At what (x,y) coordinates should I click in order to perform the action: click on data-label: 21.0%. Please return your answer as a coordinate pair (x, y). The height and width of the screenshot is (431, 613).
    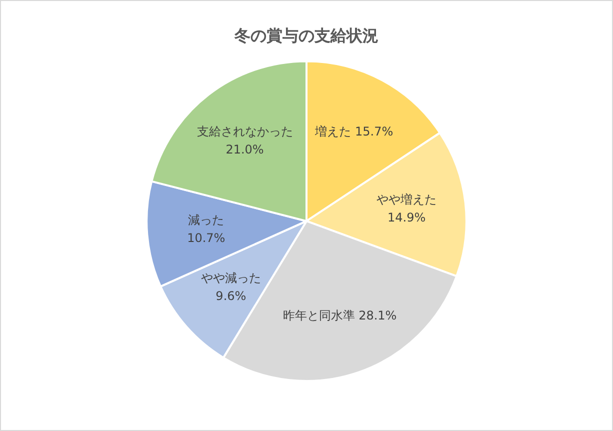
    Looking at the image, I should click on (245, 149).